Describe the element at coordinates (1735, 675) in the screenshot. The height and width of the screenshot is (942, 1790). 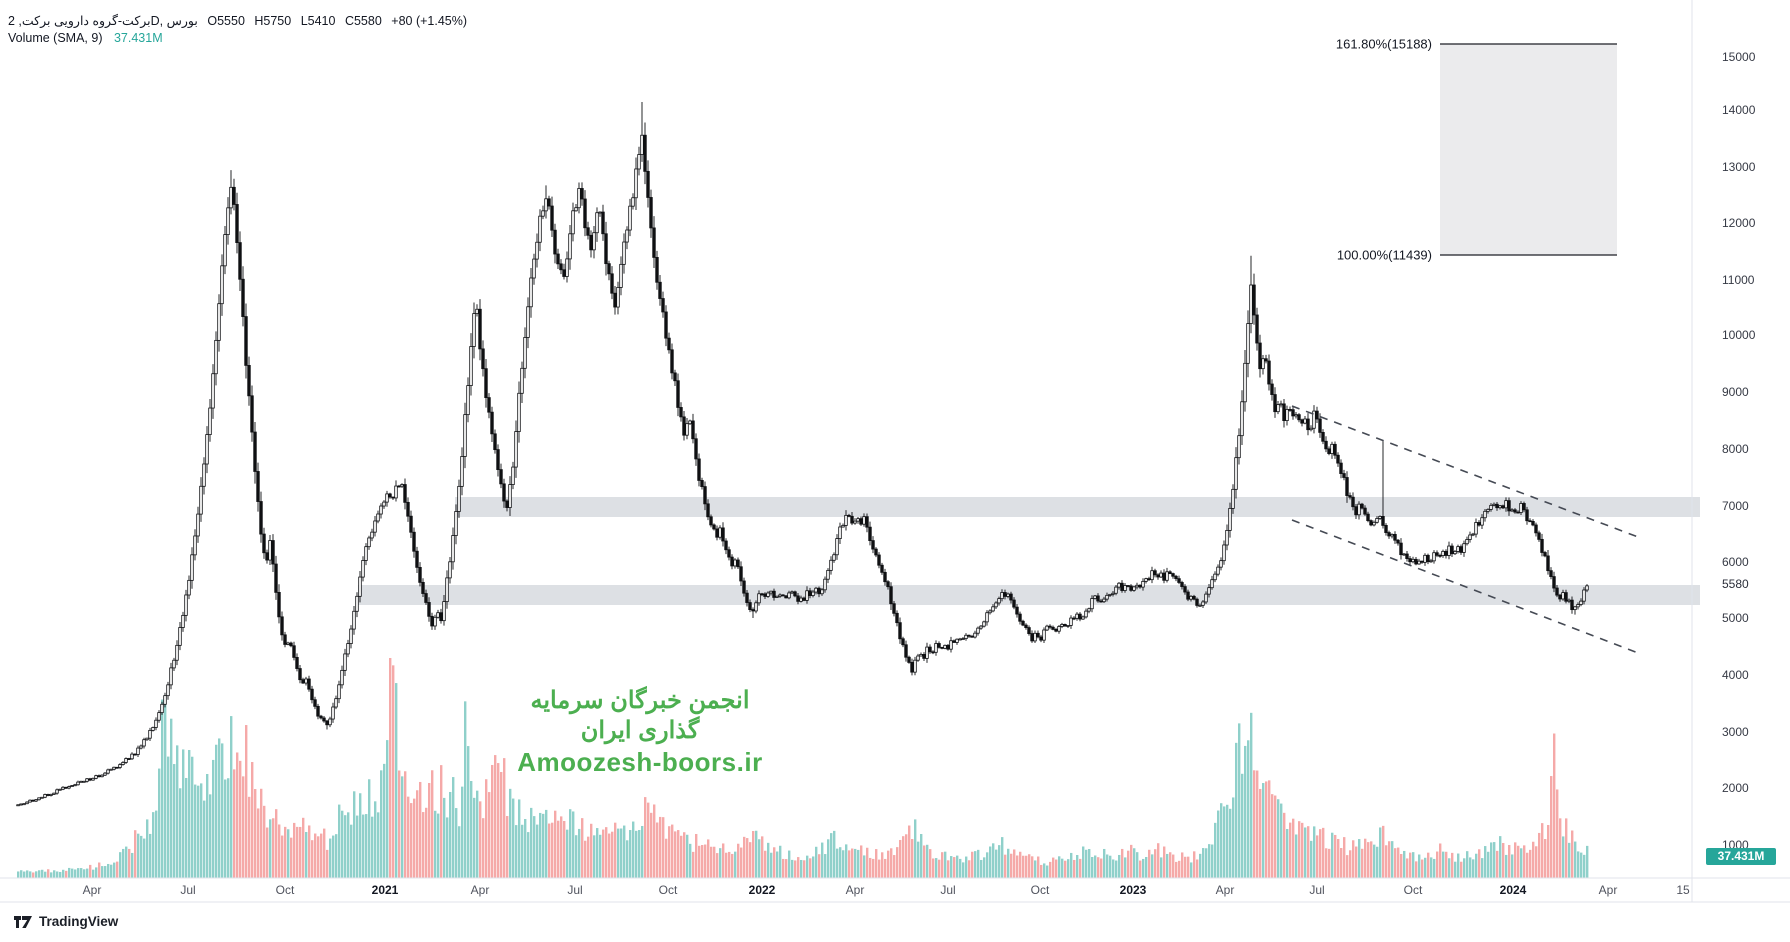
I see `price-tick-label: 4000` at that location.